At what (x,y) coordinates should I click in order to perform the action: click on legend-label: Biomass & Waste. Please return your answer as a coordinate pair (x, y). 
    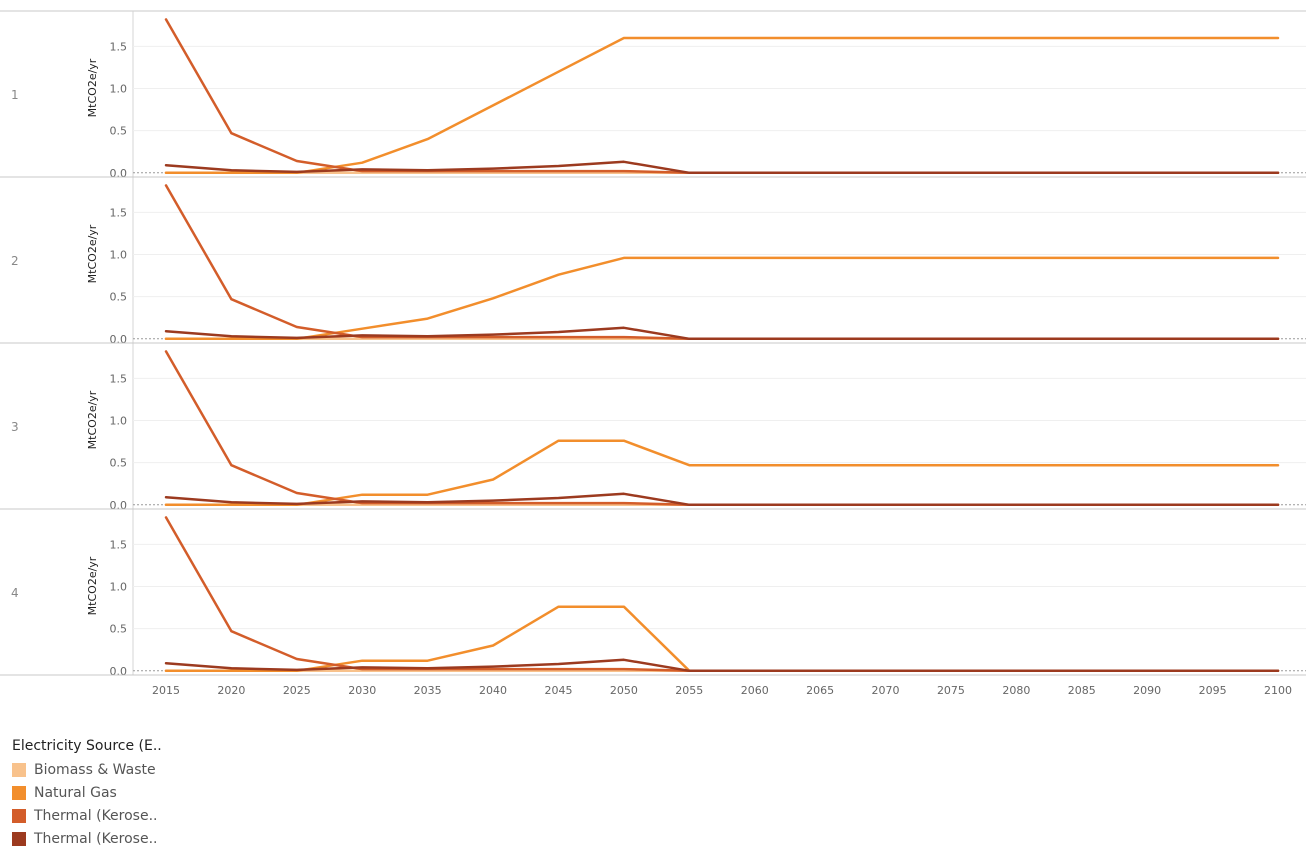
    Looking at the image, I should click on (95, 769).